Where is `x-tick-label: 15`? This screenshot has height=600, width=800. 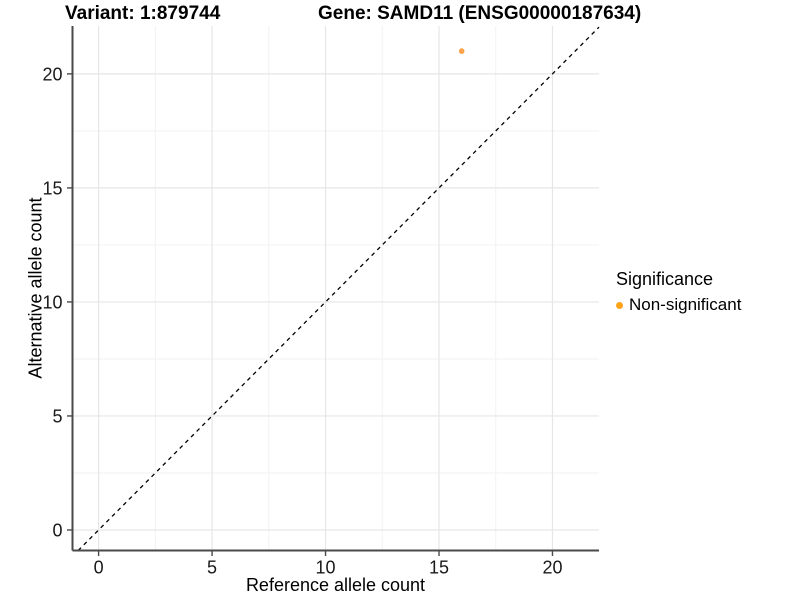 x-tick-label: 15 is located at coordinates (439, 568).